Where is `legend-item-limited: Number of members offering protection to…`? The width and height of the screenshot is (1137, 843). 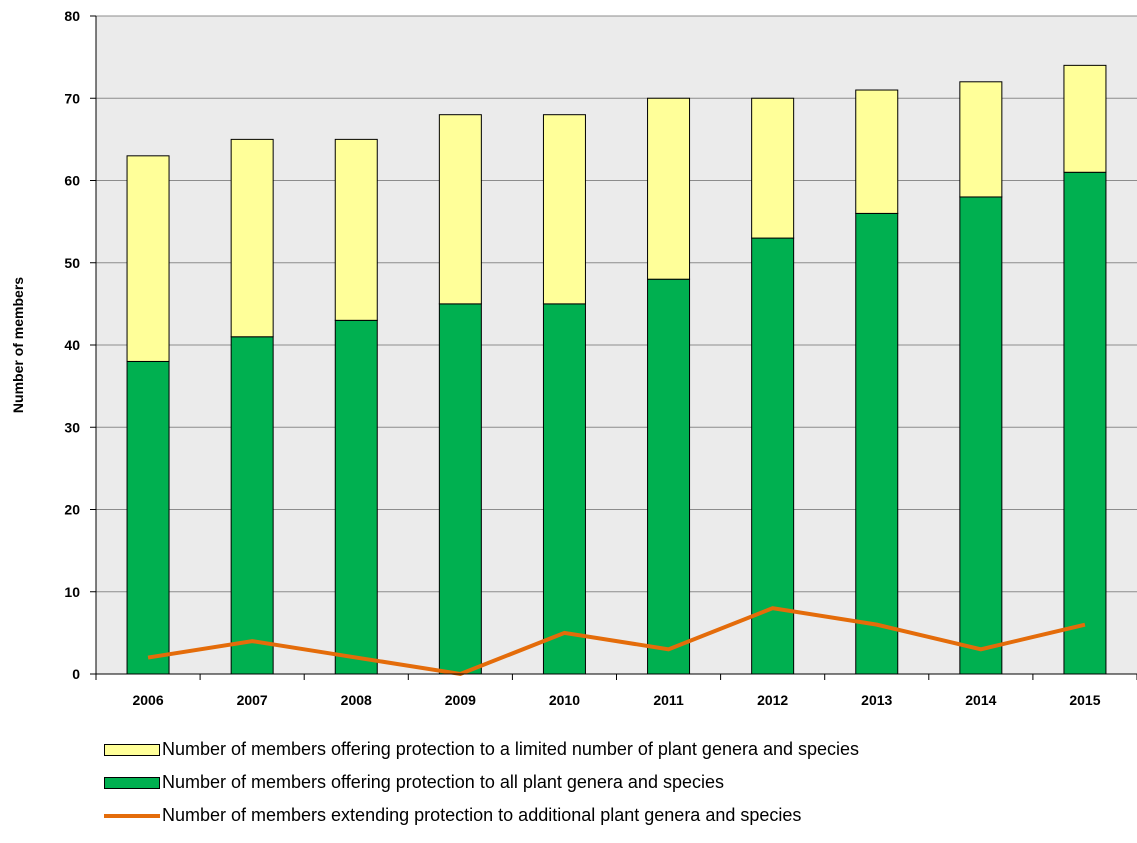 legend-item-limited: Number of members offering protection to… is located at coordinates (481, 749).